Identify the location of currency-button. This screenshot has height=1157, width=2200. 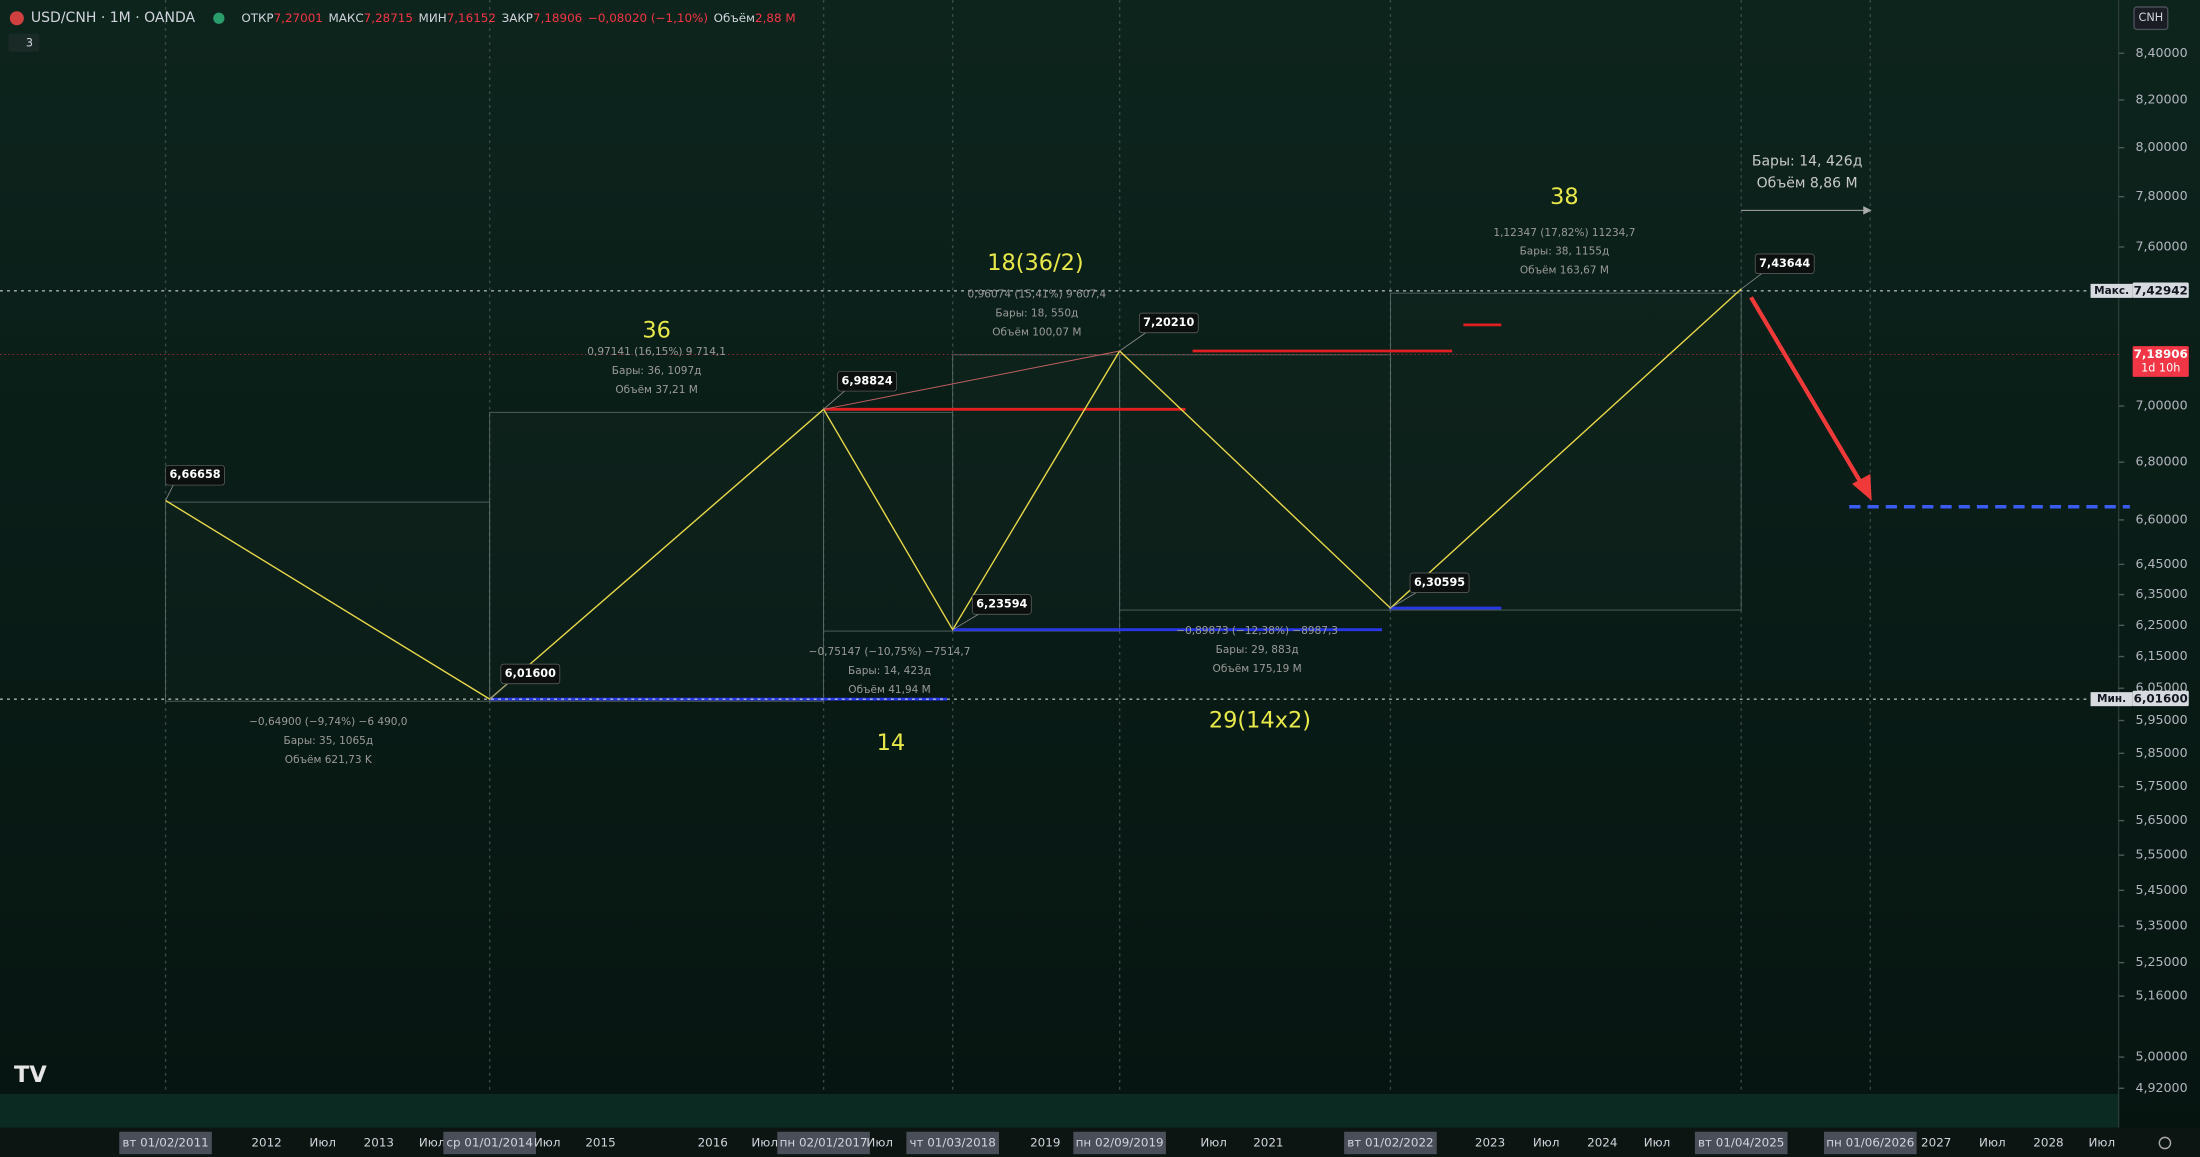
(2151, 18).